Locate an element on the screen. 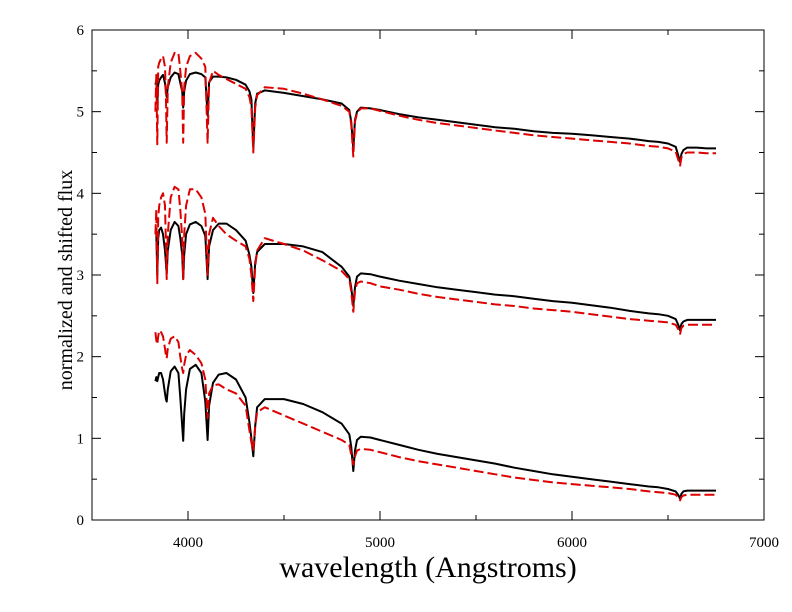 The height and width of the screenshot is (612, 792). y-axis-title: normalized and shifted flux is located at coordinates (66, 280).